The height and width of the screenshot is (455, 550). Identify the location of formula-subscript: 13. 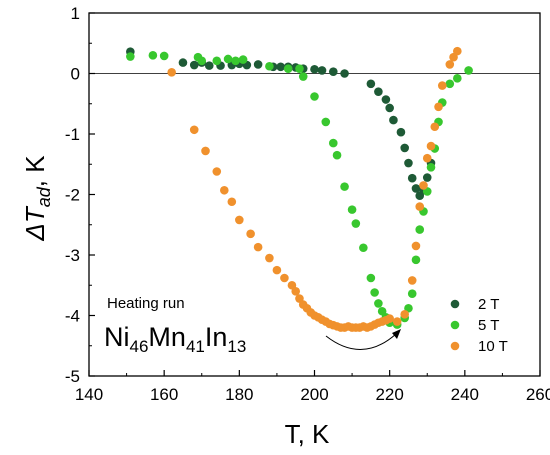
(236, 346).